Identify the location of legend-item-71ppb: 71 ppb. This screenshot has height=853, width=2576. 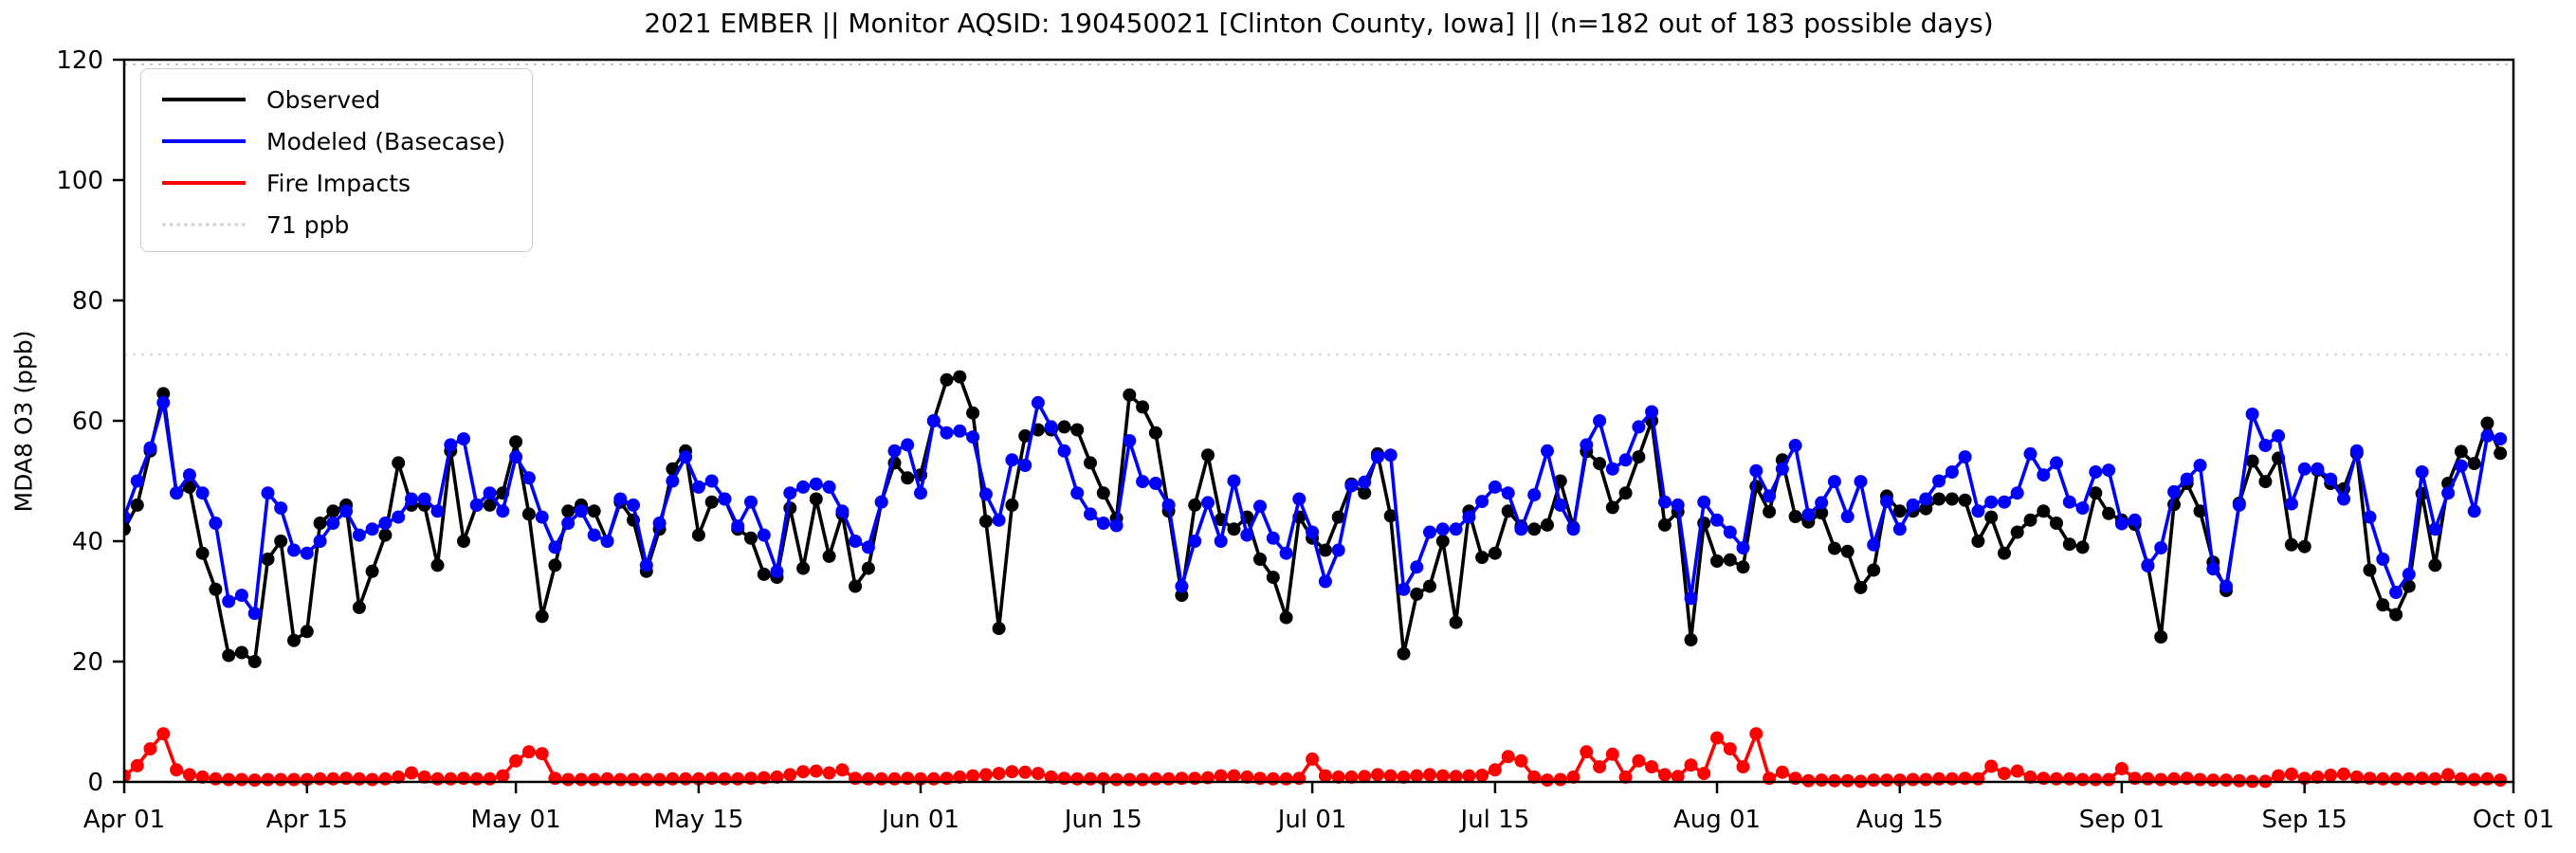
(336, 224).